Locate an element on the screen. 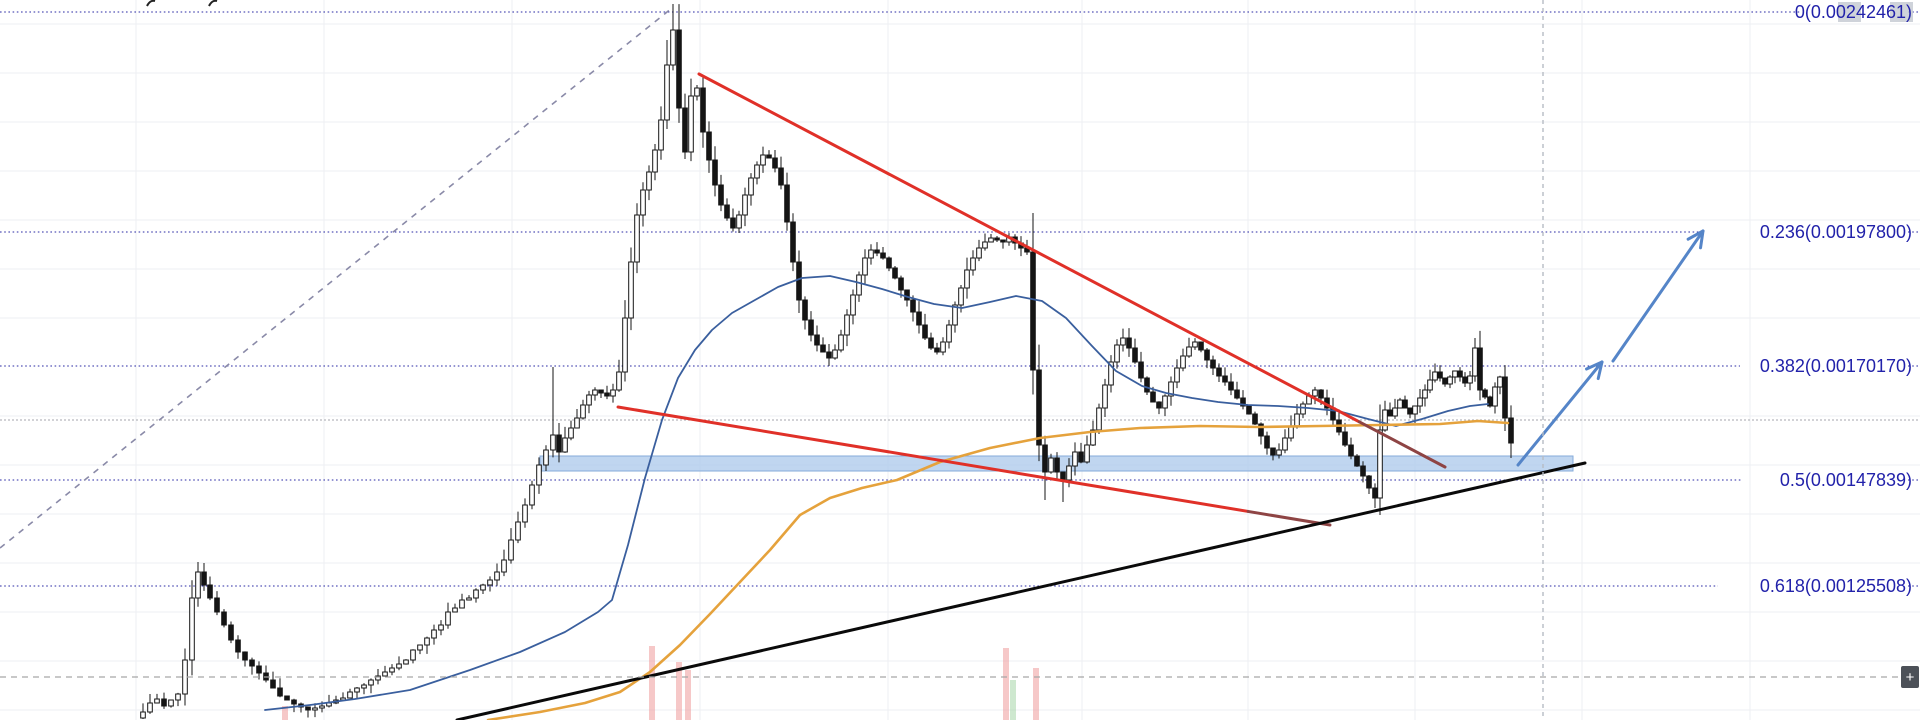 Image resolution: width=1920 pixels, height=720 pixels. fib-label-05: 0.5(0.00147839) is located at coordinates (1845, 480).